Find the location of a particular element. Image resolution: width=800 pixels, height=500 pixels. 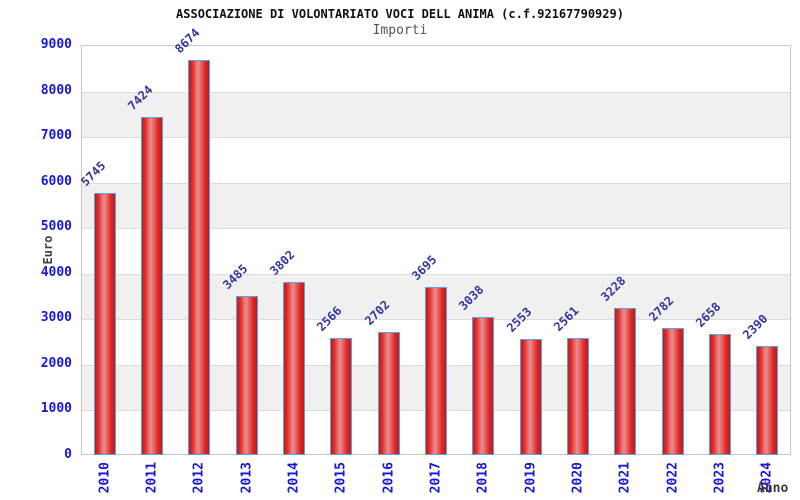

bar-2018 is located at coordinates (483, 385).